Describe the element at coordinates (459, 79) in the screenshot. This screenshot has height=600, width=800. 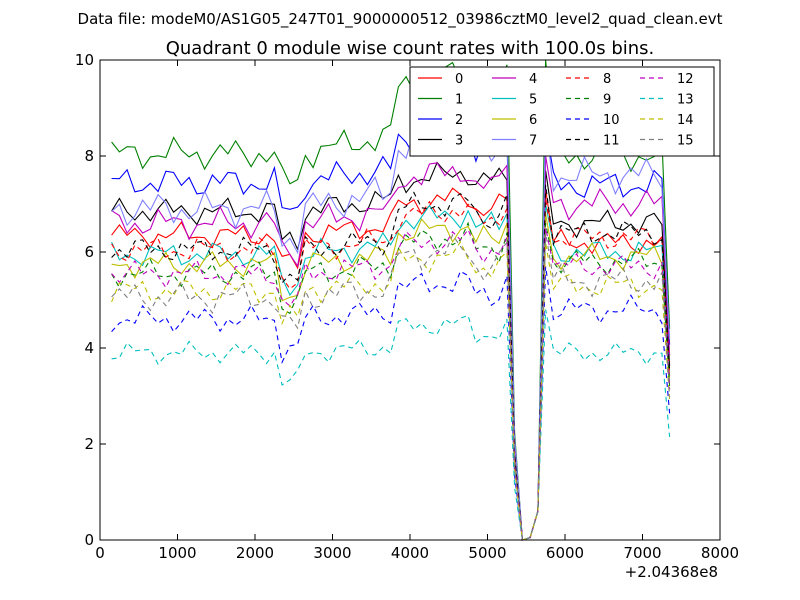
I see `legend-label-0: 0` at that location.